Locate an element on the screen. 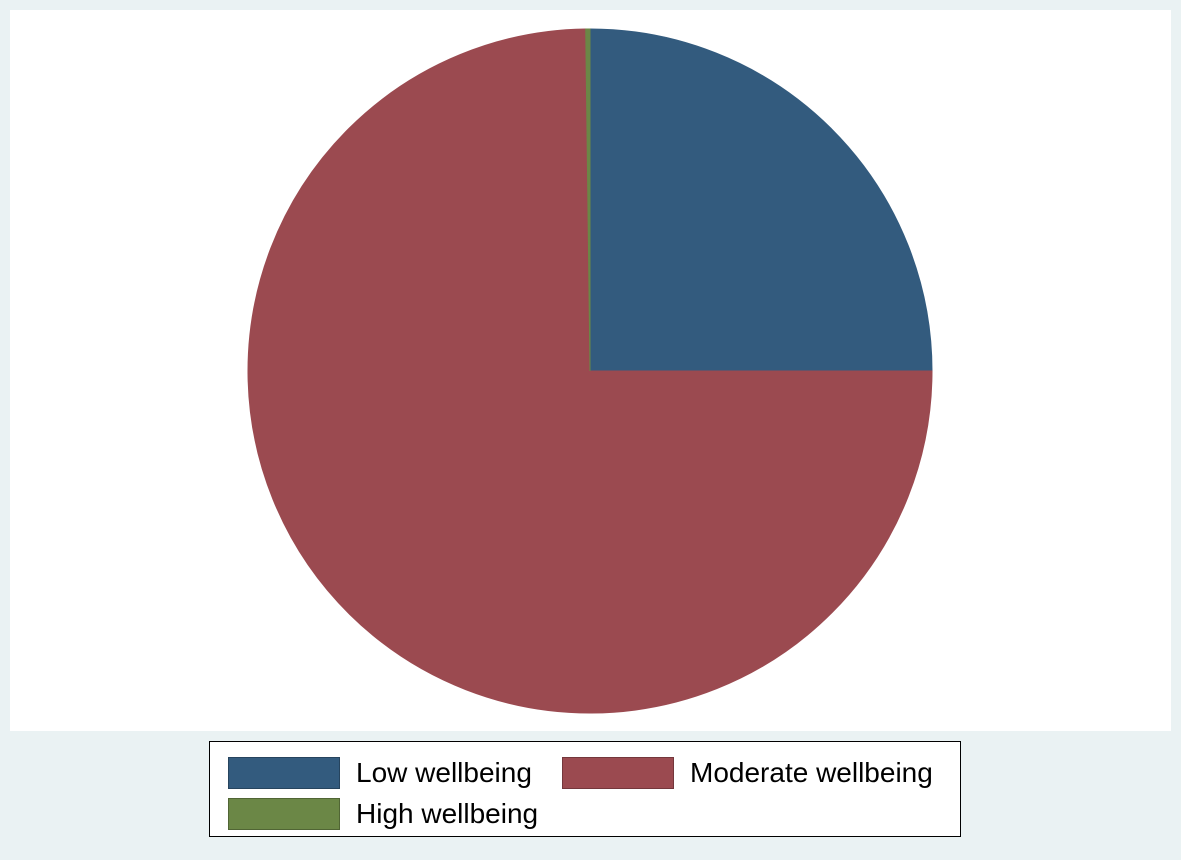  legend-label-high: High wellbeing is located at coordinates (447, 813).